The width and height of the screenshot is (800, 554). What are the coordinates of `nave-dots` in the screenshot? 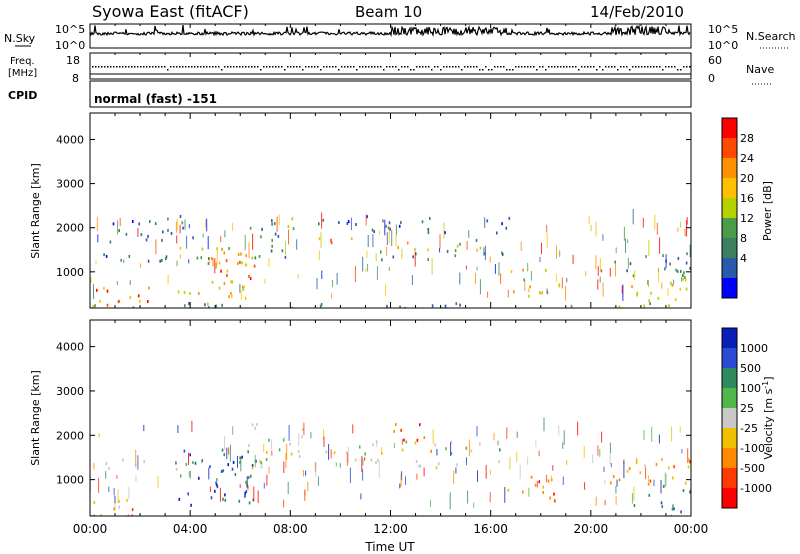 It's located at (391, 68).